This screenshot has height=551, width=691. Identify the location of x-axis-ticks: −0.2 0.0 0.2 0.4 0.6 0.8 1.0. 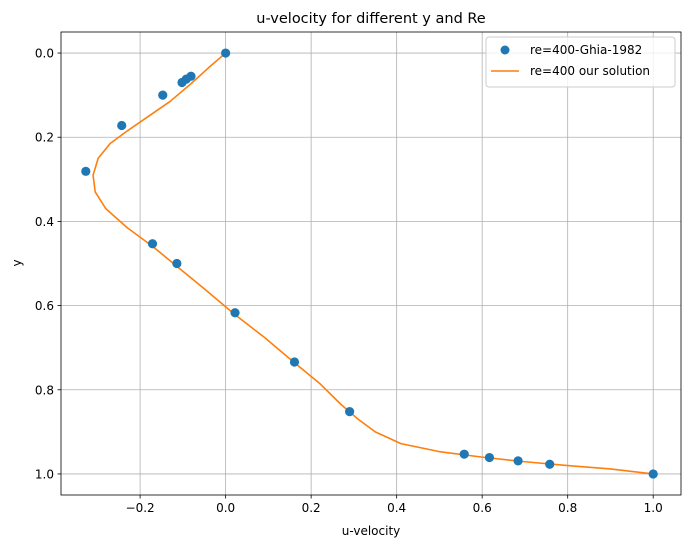
(394, 505).